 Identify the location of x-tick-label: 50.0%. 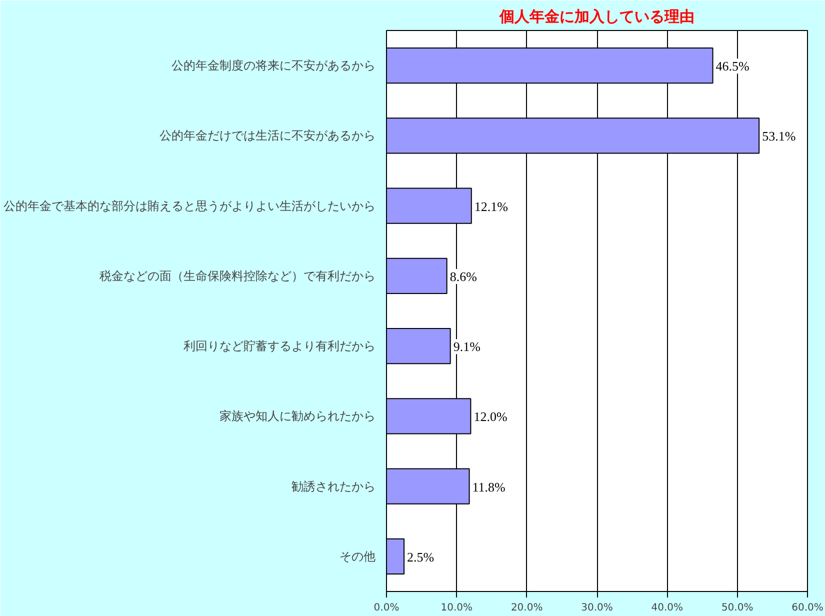
(737, 608).